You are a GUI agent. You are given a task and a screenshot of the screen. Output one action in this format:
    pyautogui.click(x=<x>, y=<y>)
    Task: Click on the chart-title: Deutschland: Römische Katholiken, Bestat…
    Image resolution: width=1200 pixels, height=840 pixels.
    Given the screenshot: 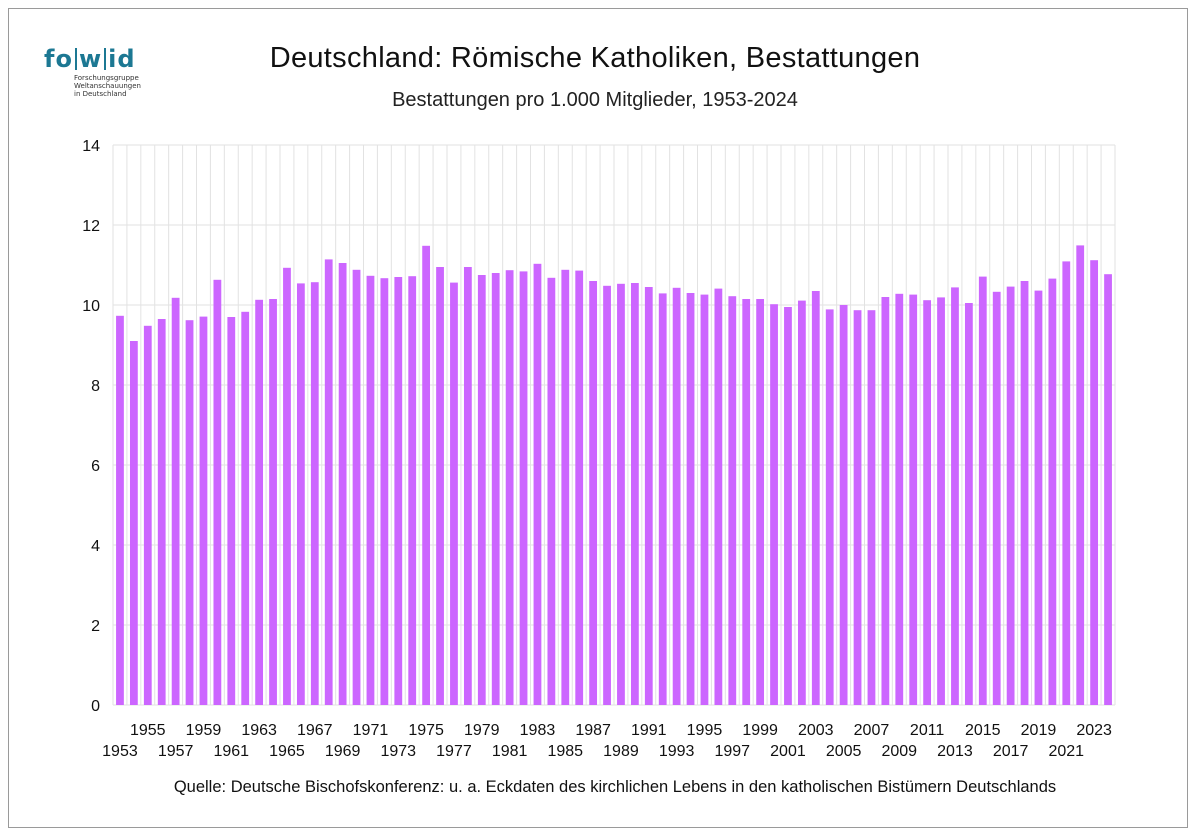 What is the action you would take?
    pyautogui.click(x=595, y=58)
    